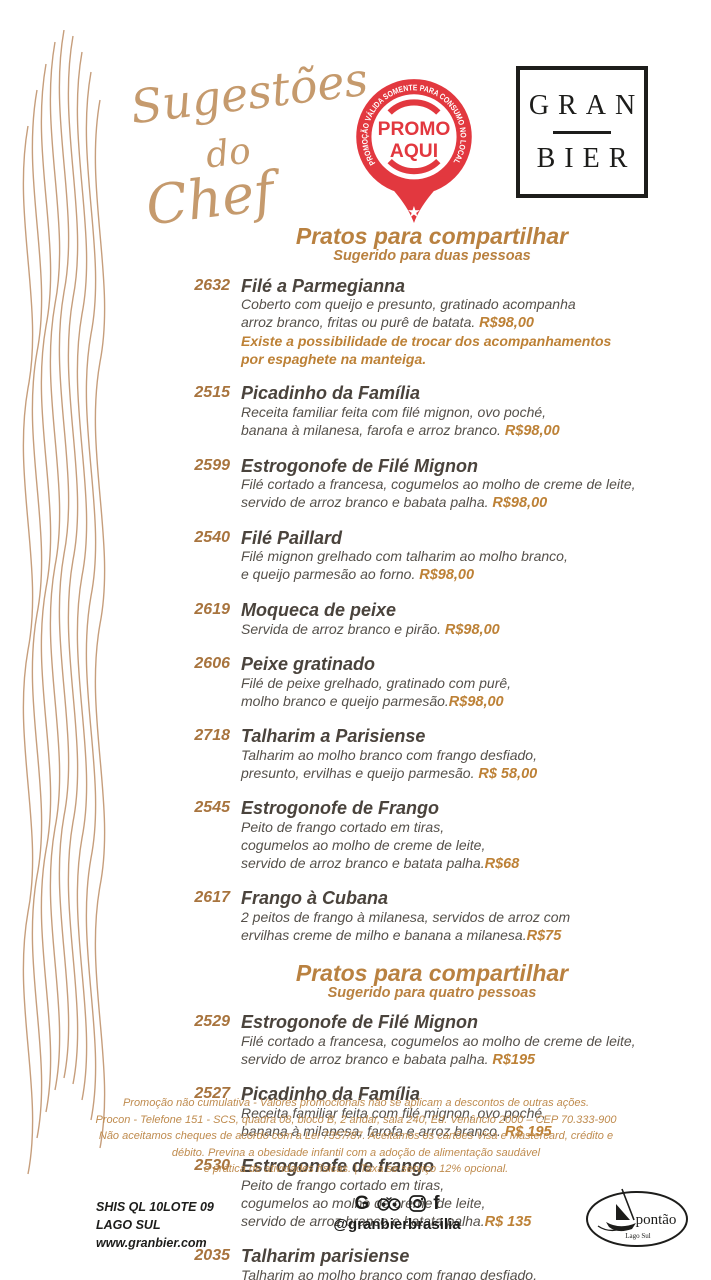 The image size is (711, 1280). I want to click on menu-item-code: 2530, so click(212, 1166).